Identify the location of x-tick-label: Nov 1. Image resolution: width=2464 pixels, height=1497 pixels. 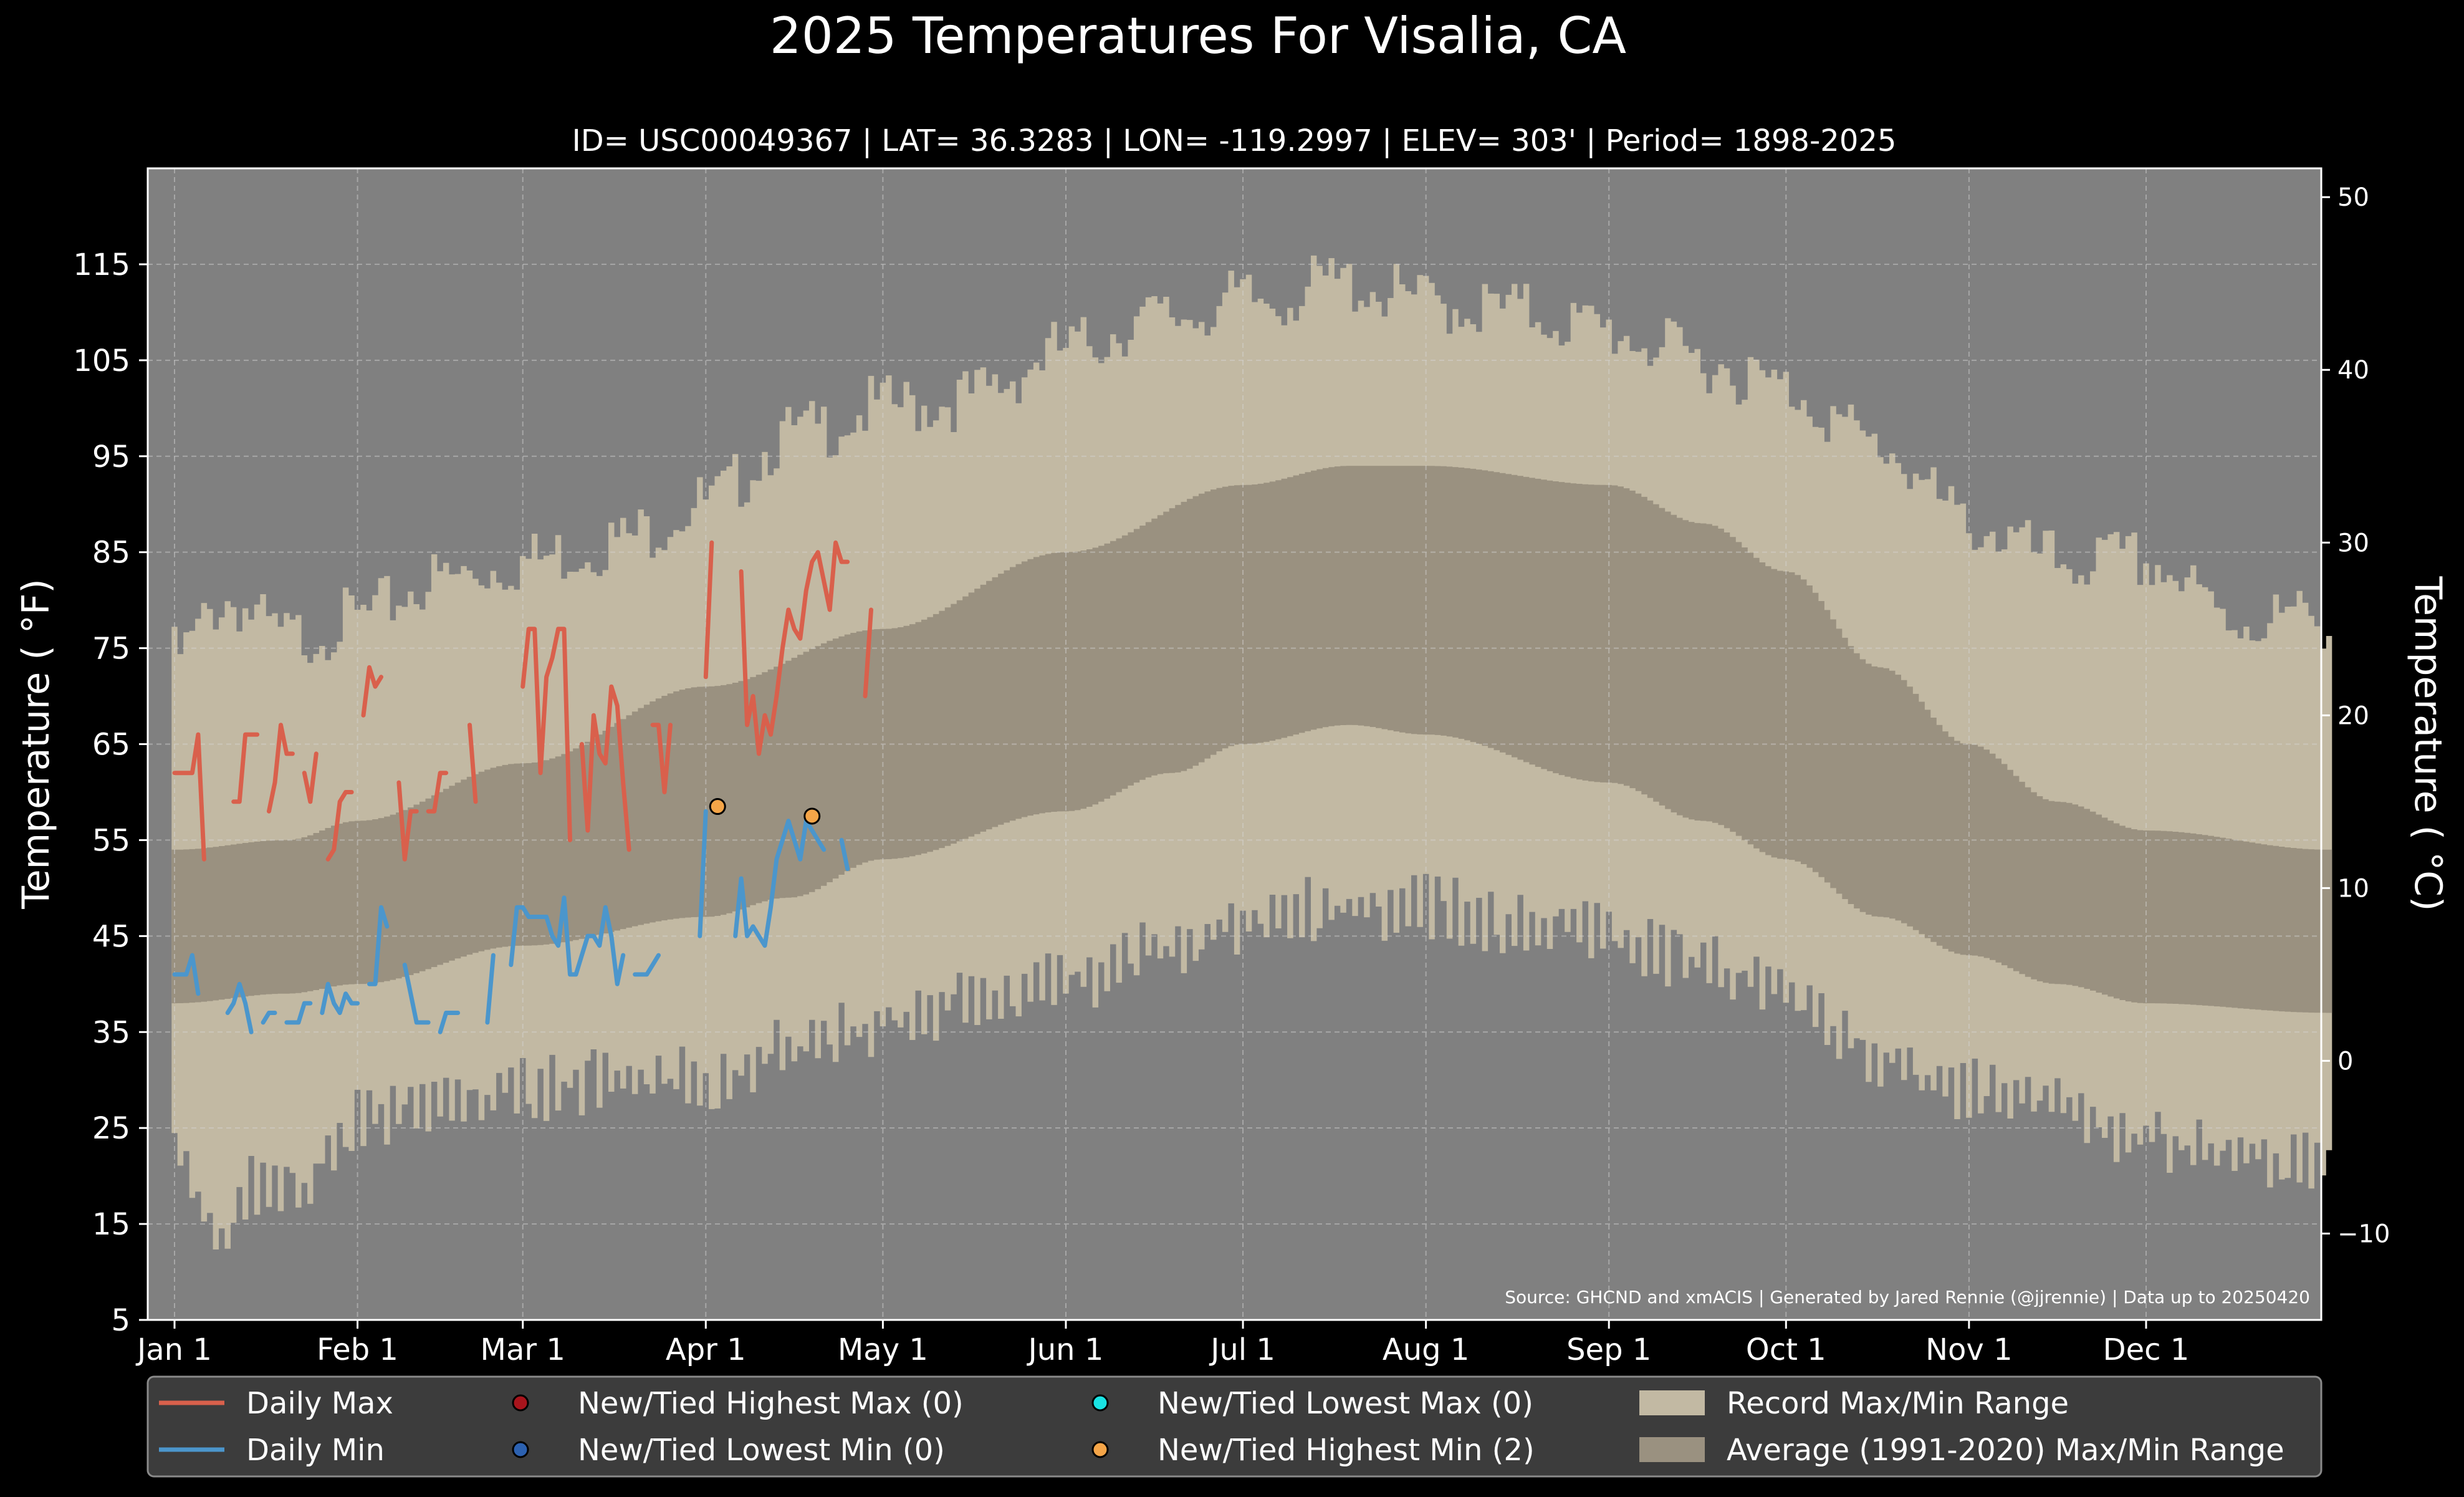
(1968, 1349).